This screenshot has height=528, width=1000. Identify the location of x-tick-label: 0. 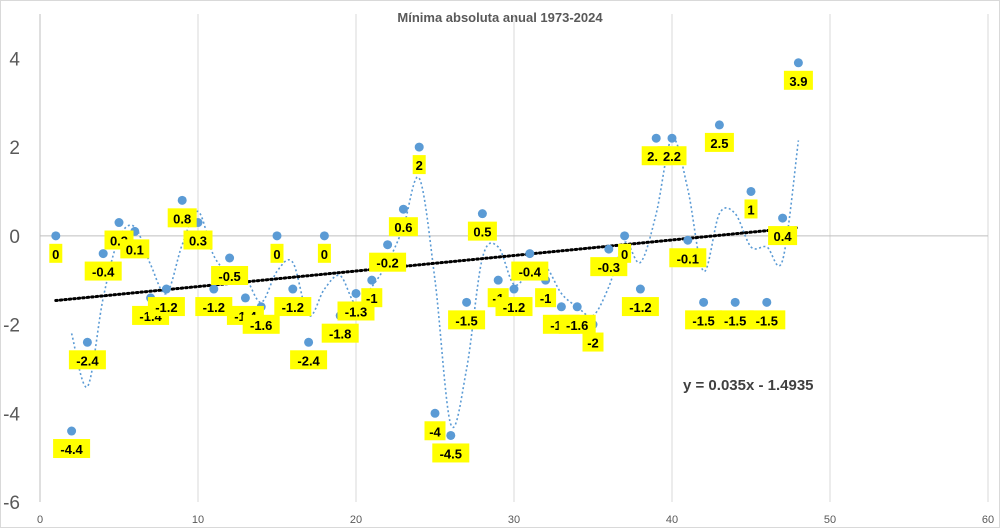
(40, 520).